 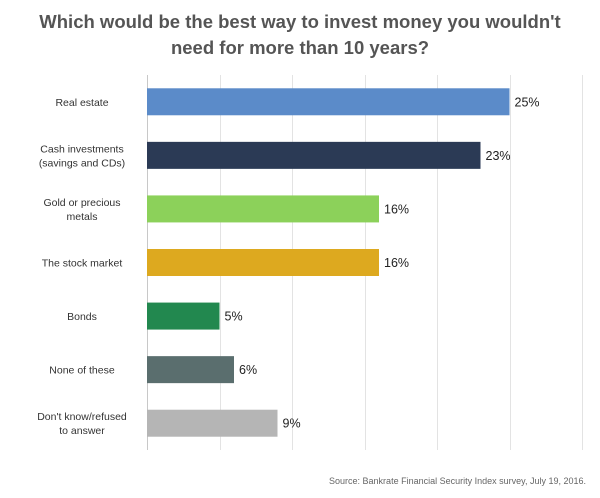 What do you see at coordinates (82, 264) in the screenshot?
I see `category-label: The stock market` at bounding box center [82, 264].